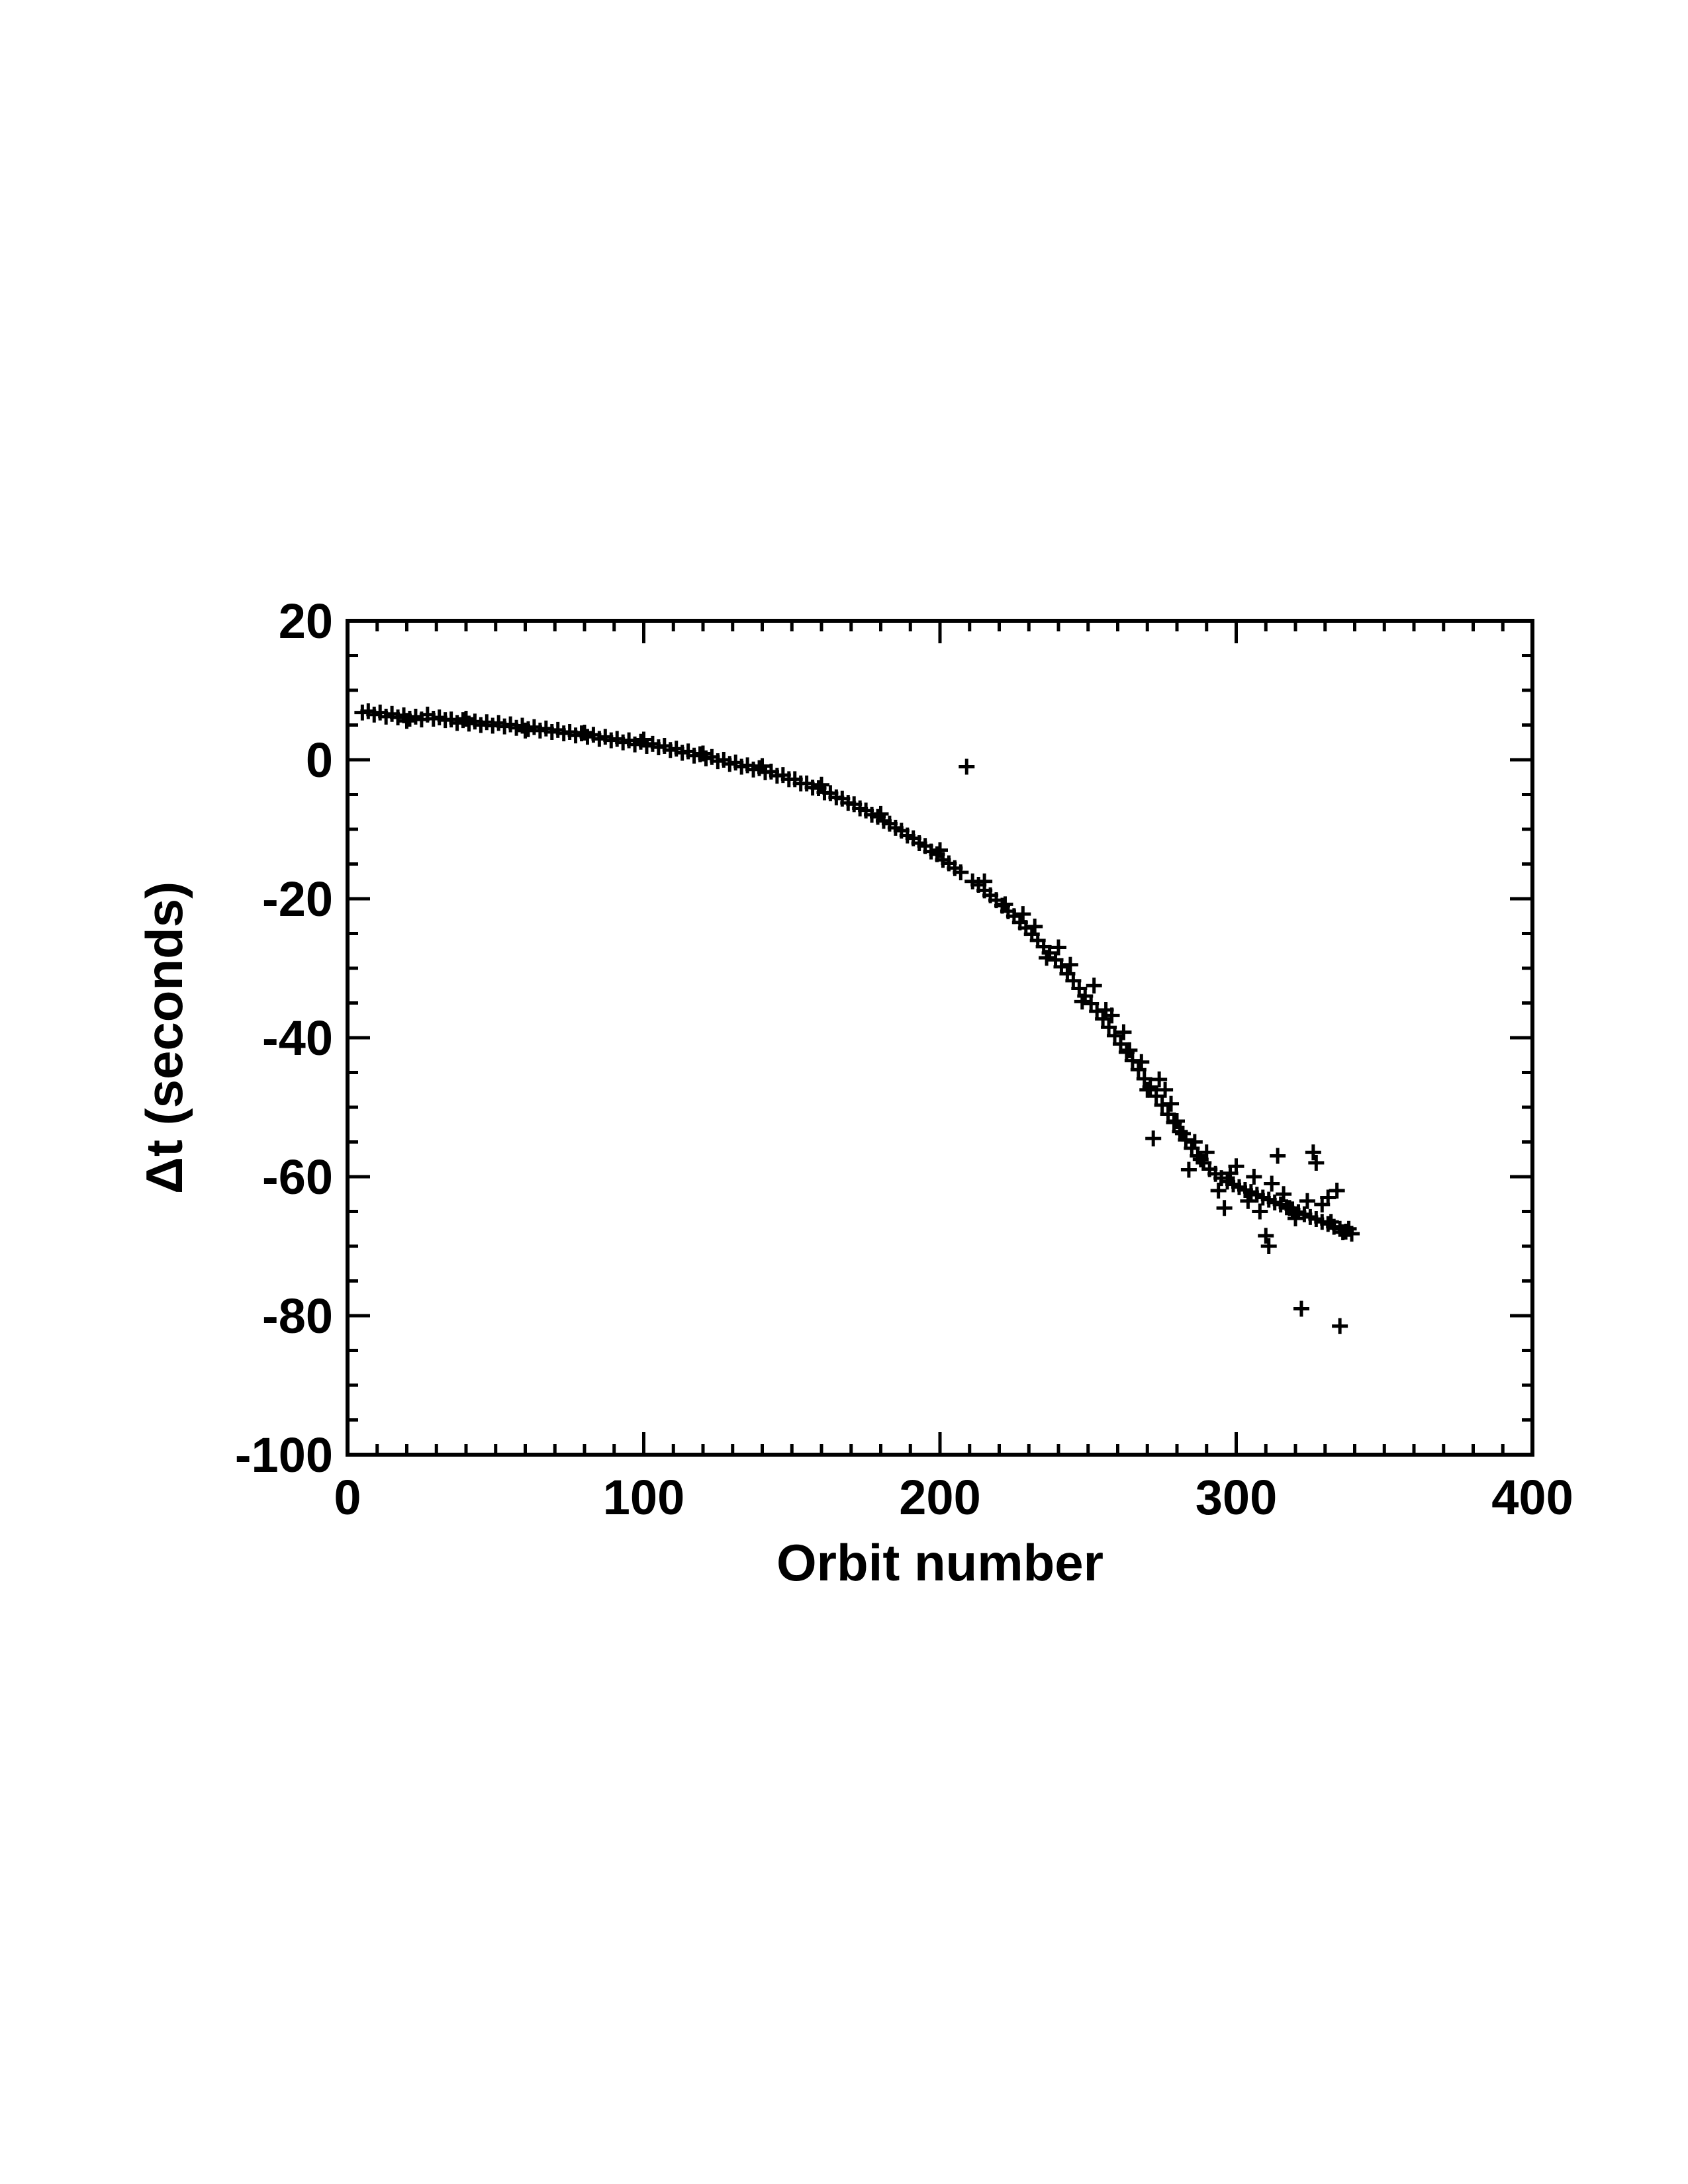 This screenshot has height=2184, width=1688. I want to click on x-tick-label: 0, so click(347, 1497).